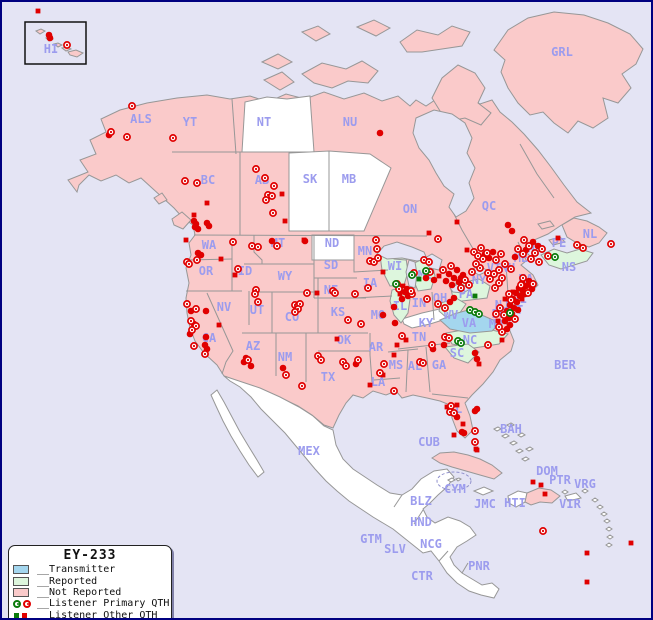 This screenshot has width=653, height=620. What do you see at coordinates (489, 206) in the screenshot?
I see `region-label-qc: QC` at bounding box center [489, 206].